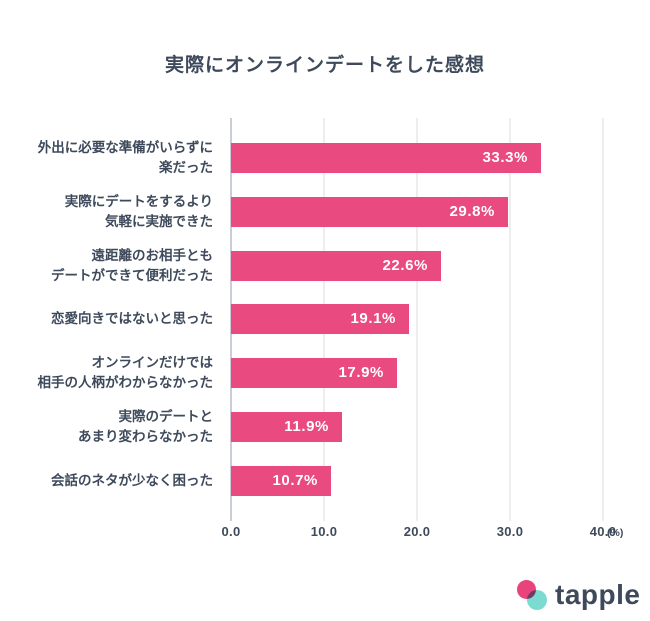 Image resolution: width=650 pixels, height=621 pixels. What do you see at coordinates (132, 275) in the screenshot?
I see `category-label-line: デートができて便利だった` at bounding box center [132, 275].